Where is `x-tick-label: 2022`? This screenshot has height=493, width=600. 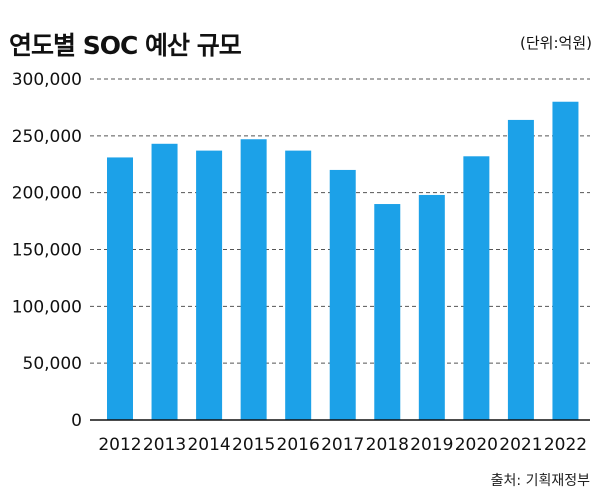
x-tick-label: 2022 is located at coordinates (565, 445).